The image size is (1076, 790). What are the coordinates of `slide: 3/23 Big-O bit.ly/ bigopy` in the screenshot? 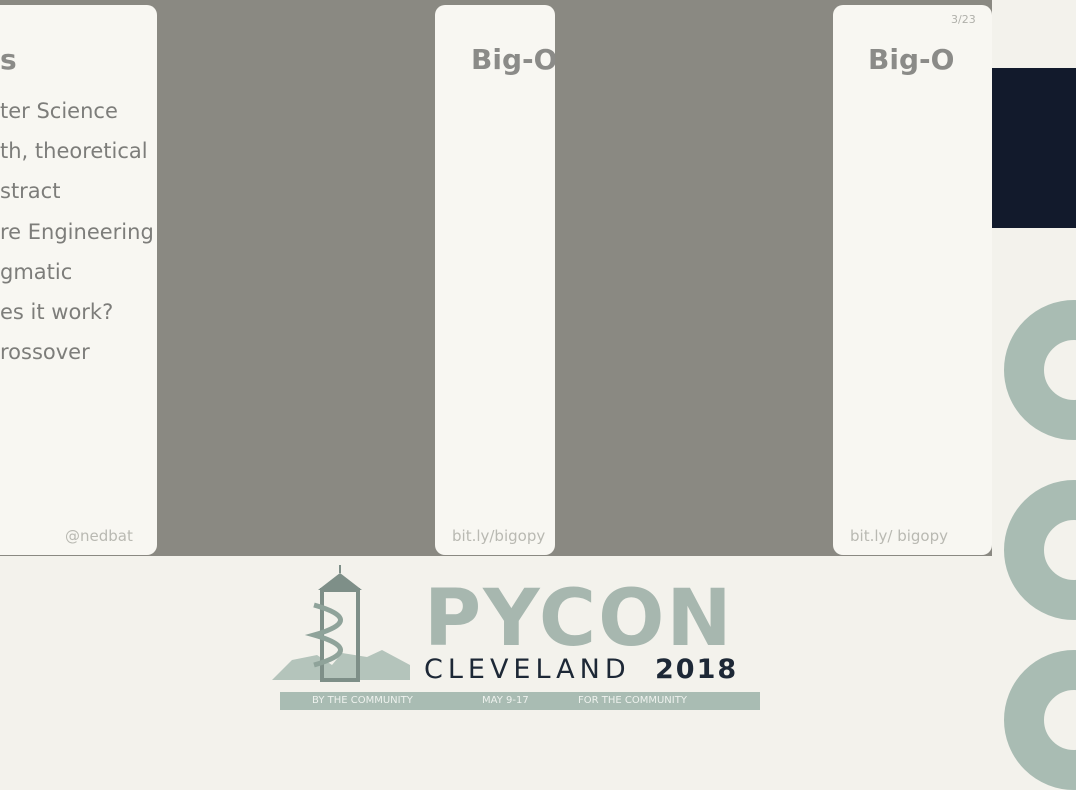 It's located at (912, 280).